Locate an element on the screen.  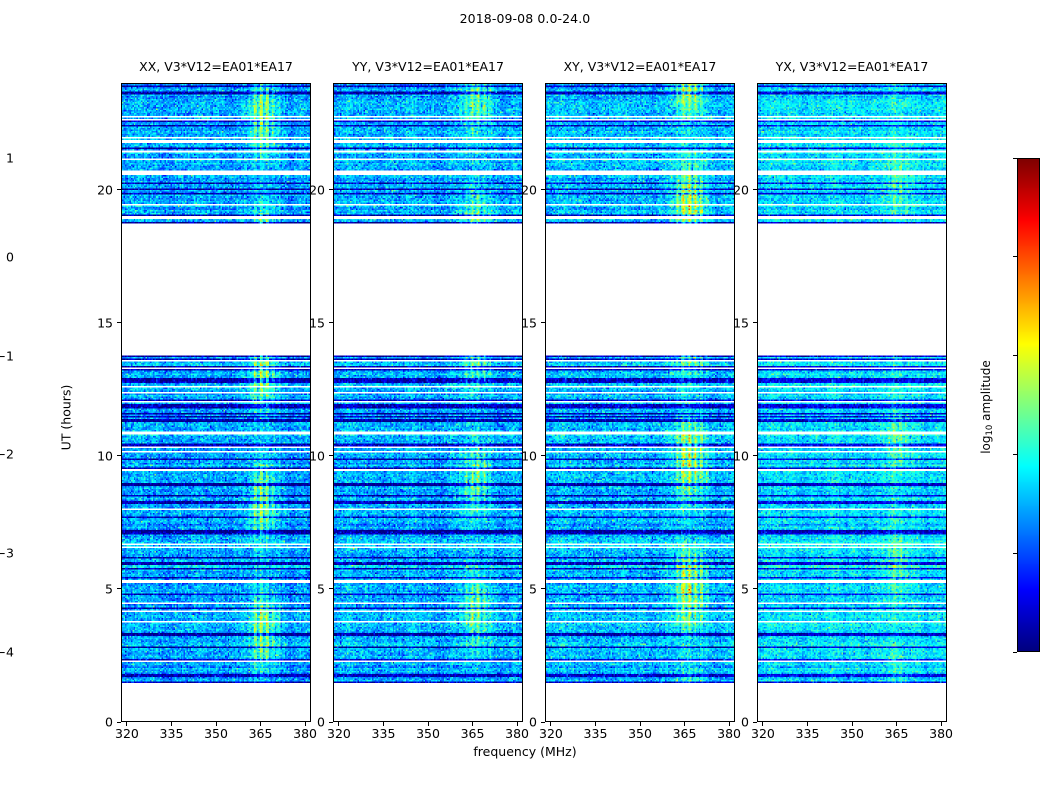
panel-title-xx: XX, V3*V12=EA01*EA17 is located at coordinates (216, 66).